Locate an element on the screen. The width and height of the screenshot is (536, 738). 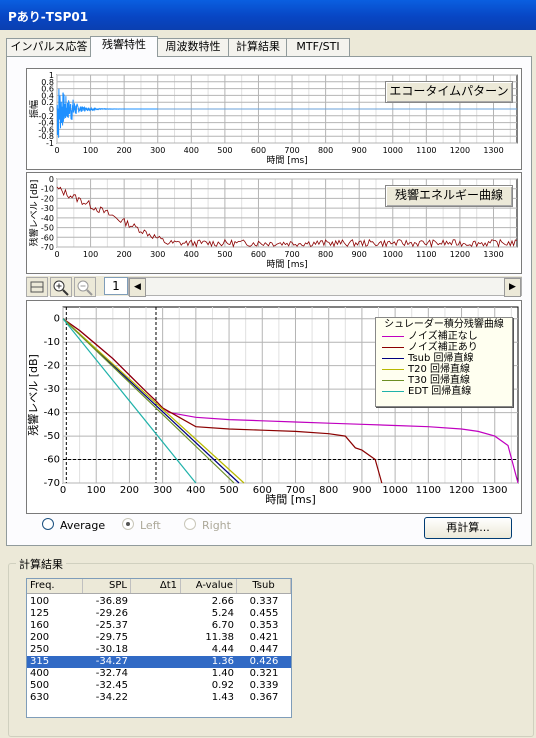
echo-time-pattern-button: エコータイムパターン is located at coordinates (449, 92).